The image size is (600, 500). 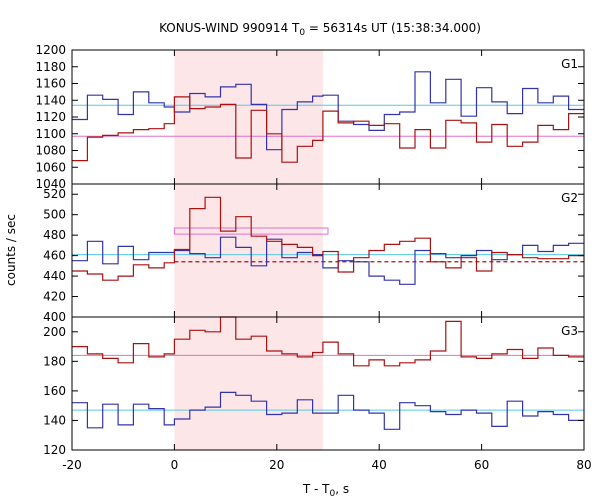 I want to click on x-tick-label: 40, so click(x=379, y=465).